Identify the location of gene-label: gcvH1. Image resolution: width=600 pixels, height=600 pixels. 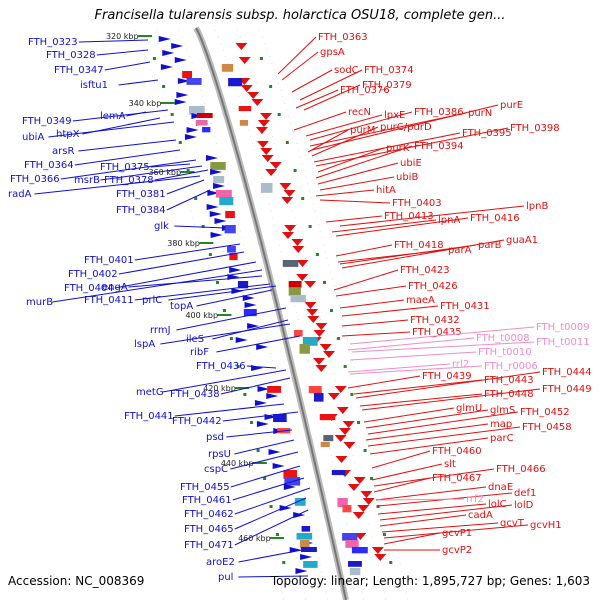
(546, 525).